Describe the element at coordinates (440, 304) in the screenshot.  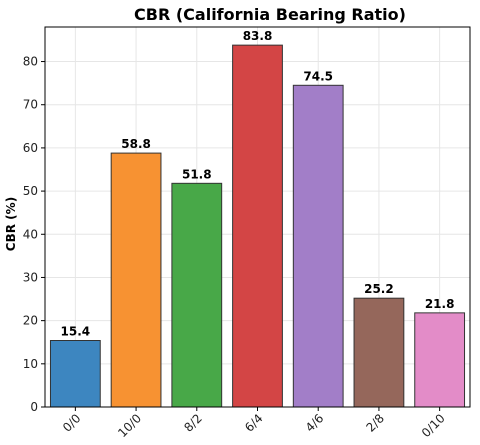
I see `bar-value-label: 21.8` at that location.